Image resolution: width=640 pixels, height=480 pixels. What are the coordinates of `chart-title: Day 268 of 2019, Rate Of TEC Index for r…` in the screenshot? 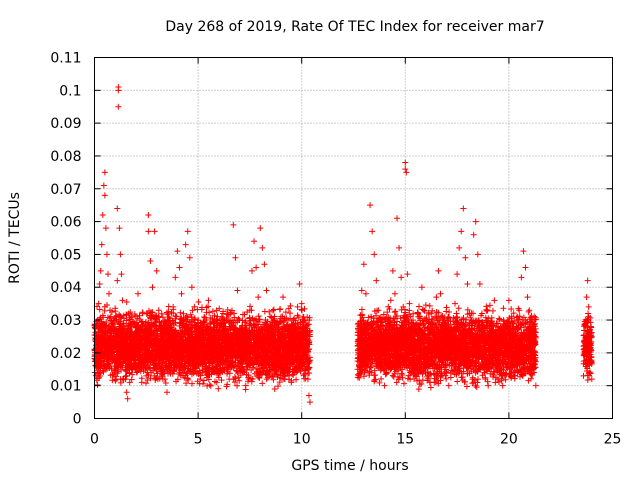 It's located at (354, 27).